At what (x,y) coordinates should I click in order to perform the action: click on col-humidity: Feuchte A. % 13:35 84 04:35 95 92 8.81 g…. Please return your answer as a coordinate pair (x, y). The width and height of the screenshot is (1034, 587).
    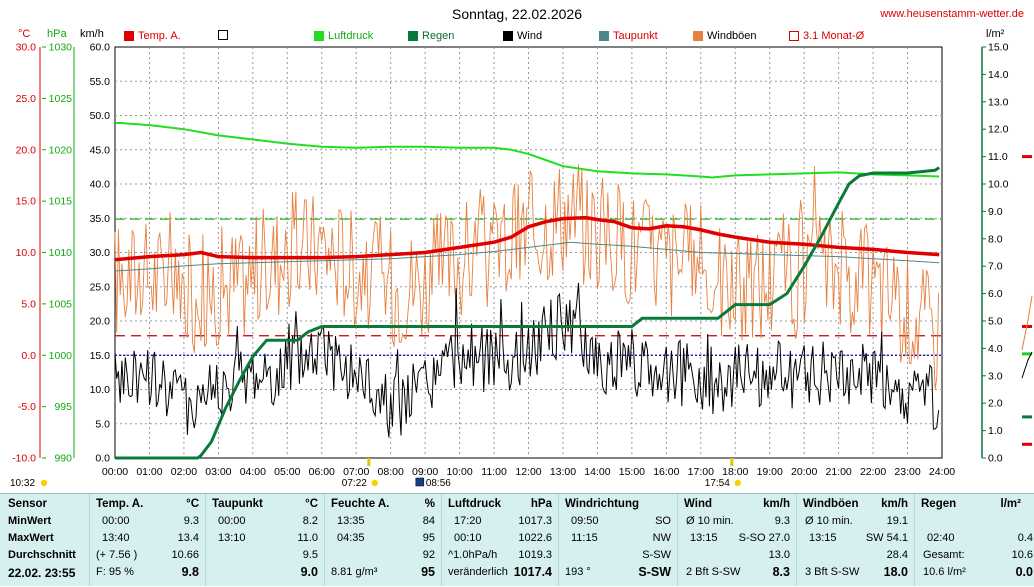
    Looking at the image, I should click on (382, 540).